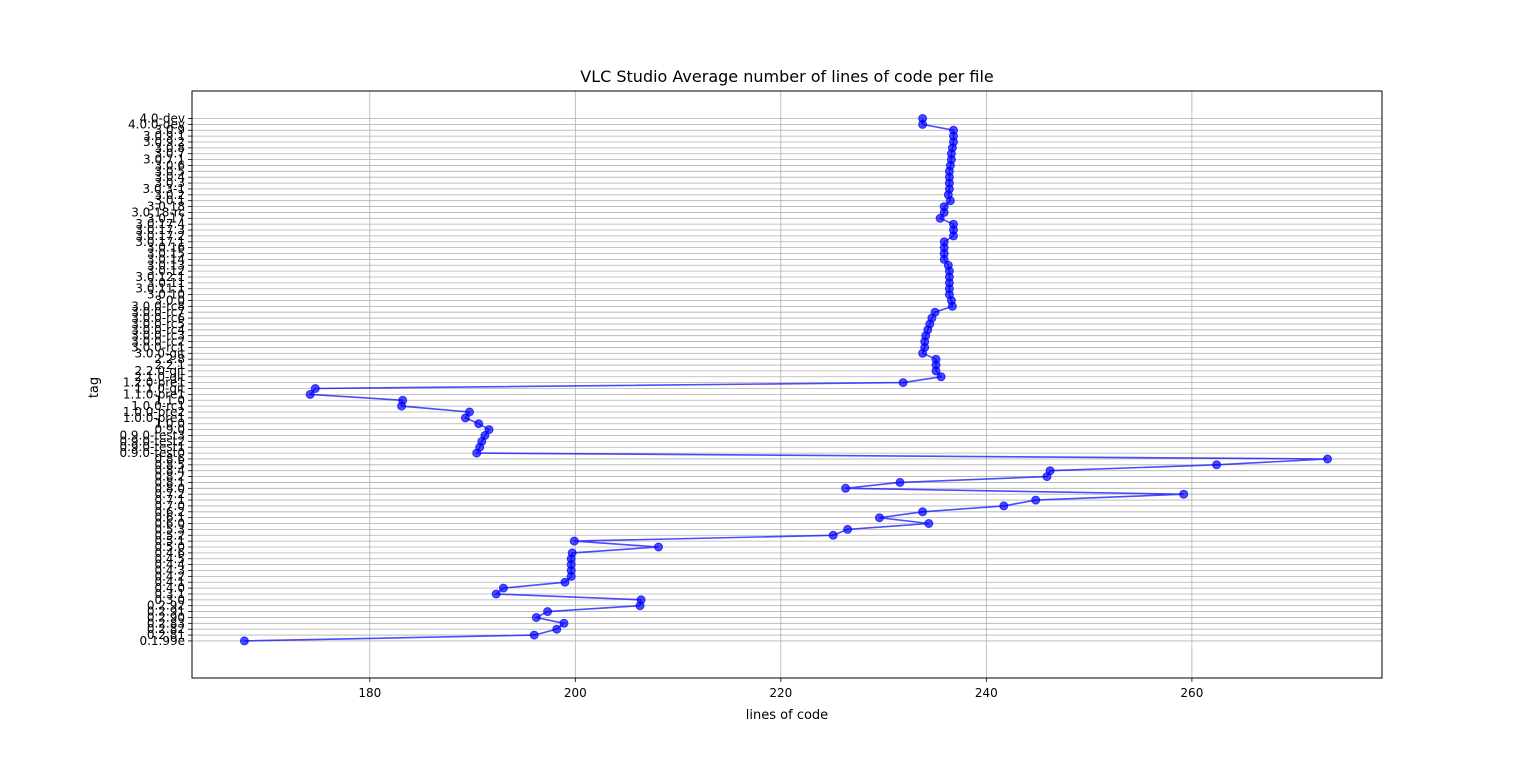 The height and width of the screenshot is (762, 1536). I want to click on y-tick-label: 0.3.1, so click(169, 594).